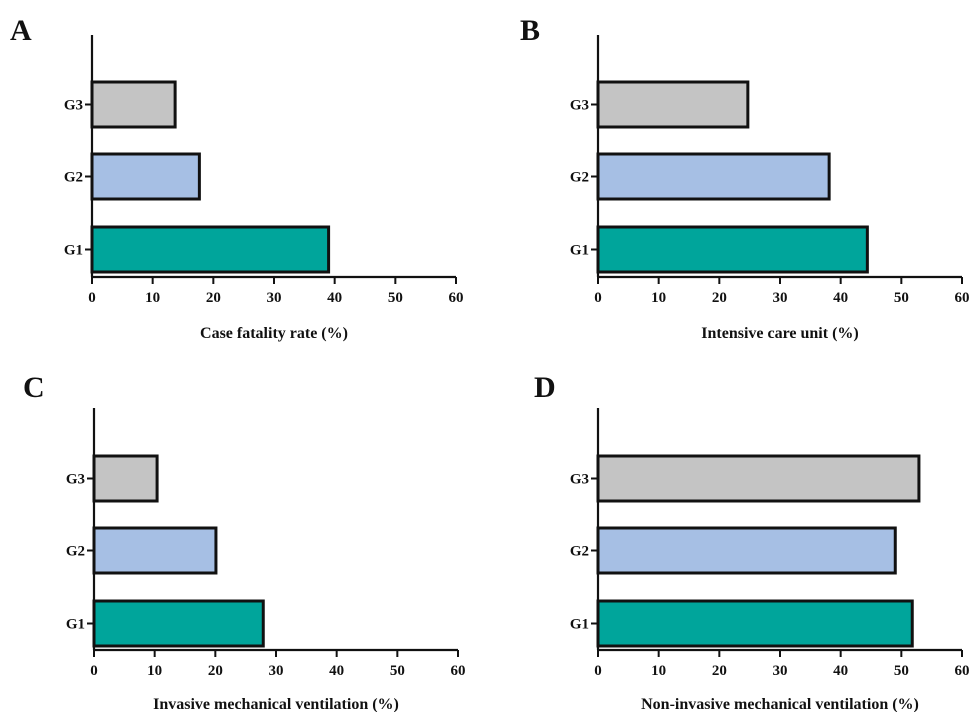 This screenshot has height=712, width=973. I want to click on x-axis-title: Non-invasive mechanical ventilation (%), so click(780, 704).